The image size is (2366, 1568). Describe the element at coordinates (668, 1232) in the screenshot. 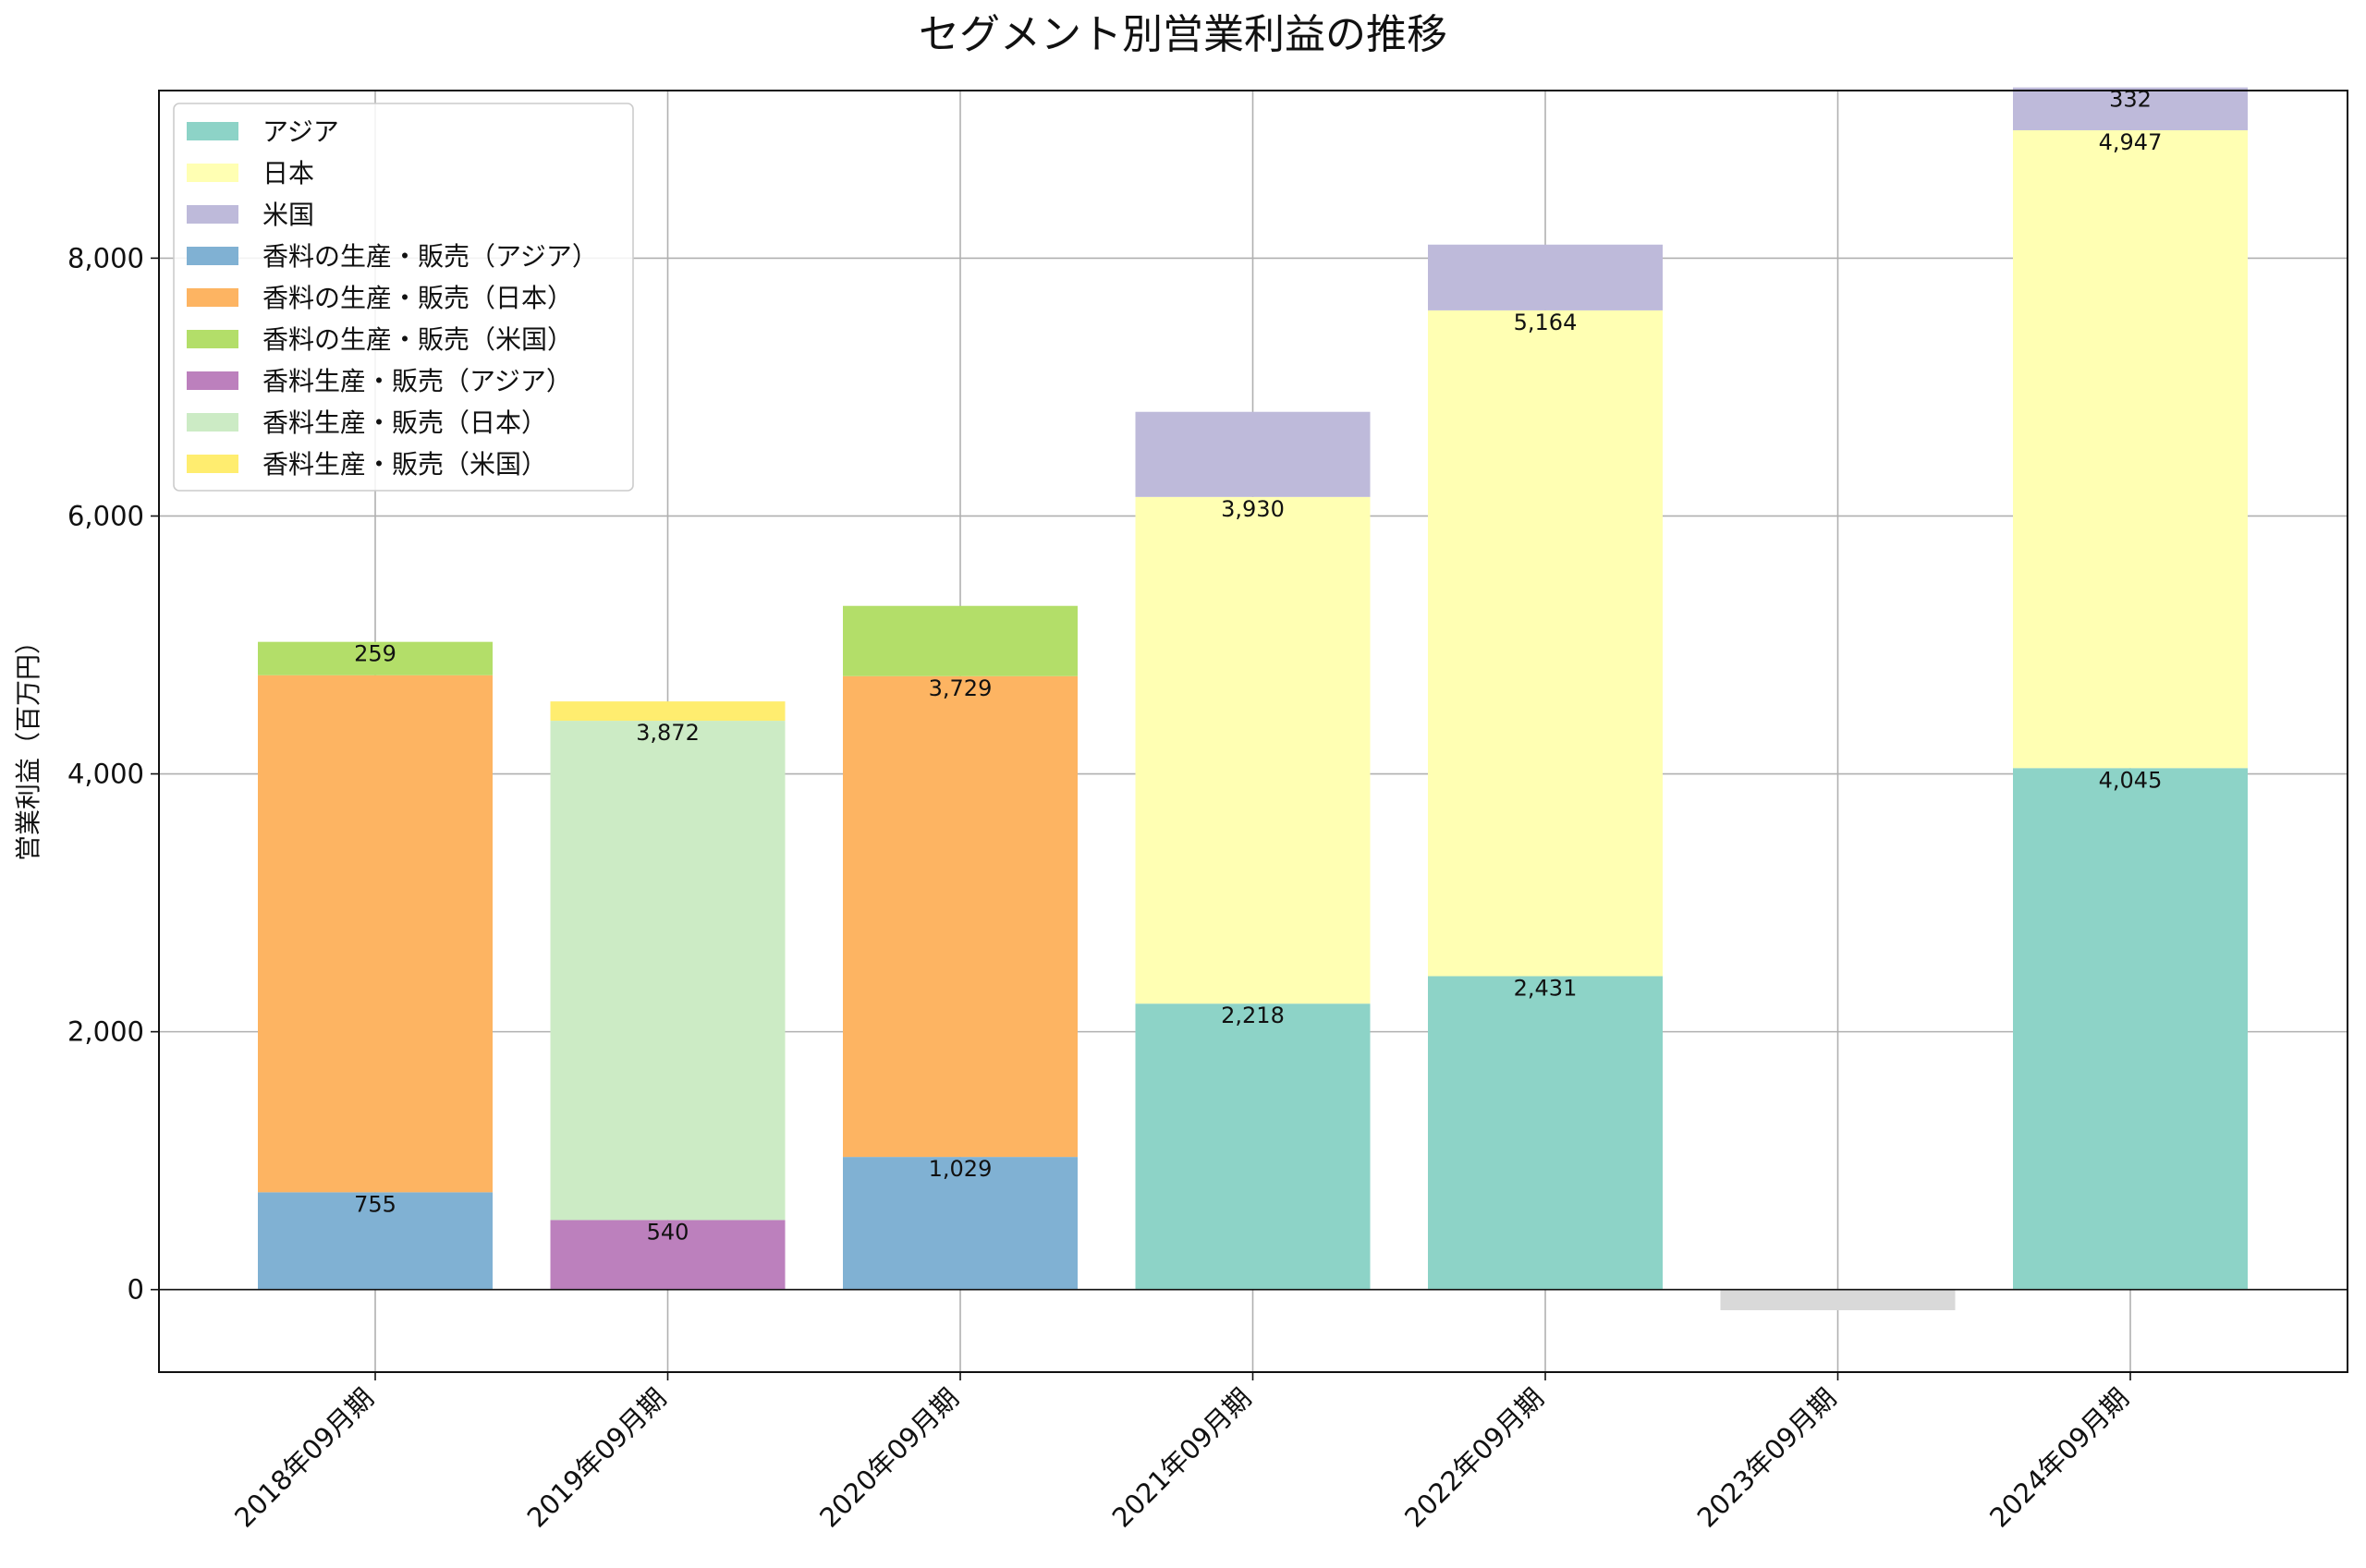

I see `data-label: 540` at that location.